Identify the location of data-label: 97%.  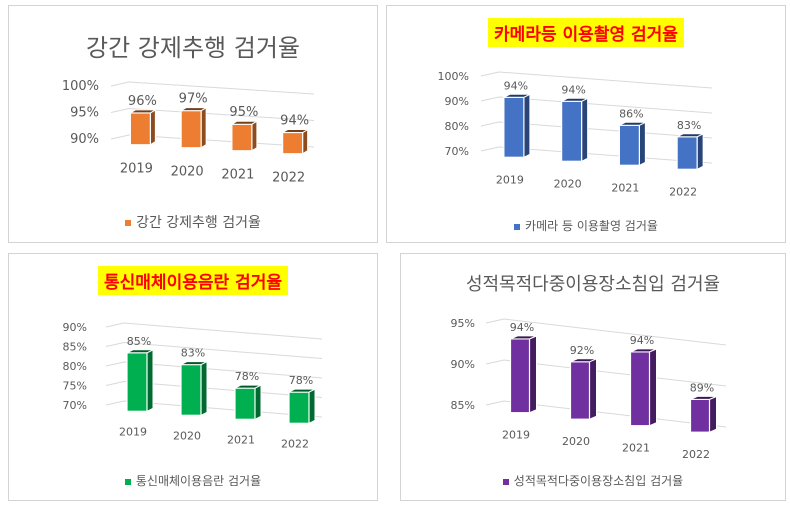
(193, 99).